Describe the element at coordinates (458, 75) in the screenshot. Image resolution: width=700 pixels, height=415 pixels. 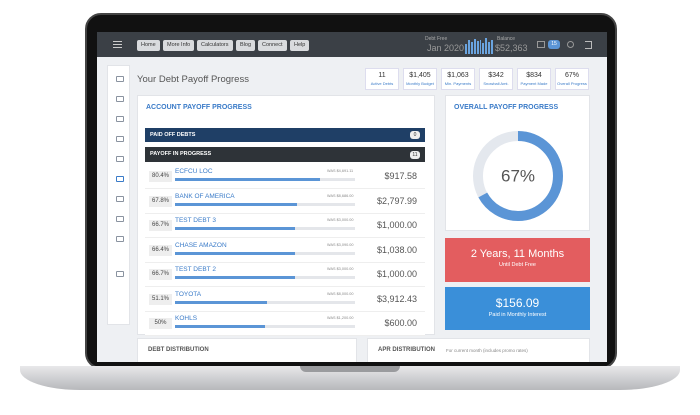
I see `stat-value: $1,063` at that location.